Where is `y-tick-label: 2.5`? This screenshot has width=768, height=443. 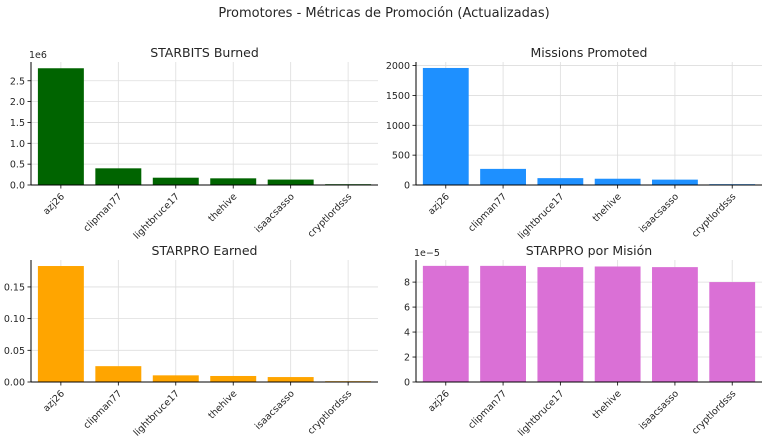
y-tick-label: 2.5 is located at coordinates (17, 81).